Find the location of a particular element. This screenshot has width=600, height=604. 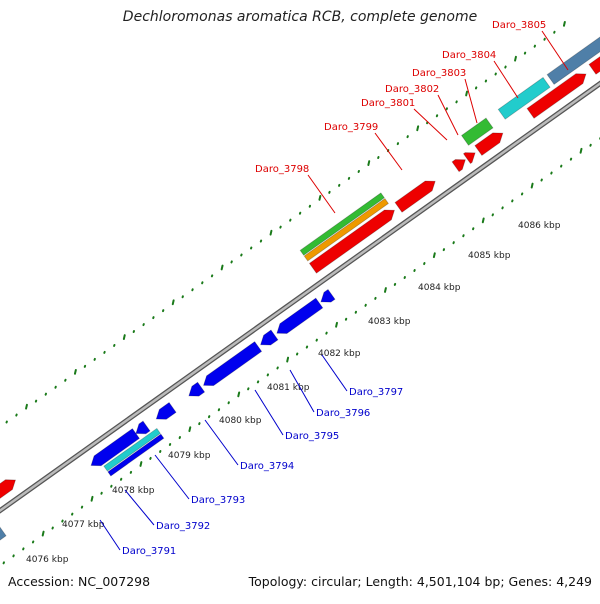

scale-label: 4078 kbp is located at coordinates (133, 491).